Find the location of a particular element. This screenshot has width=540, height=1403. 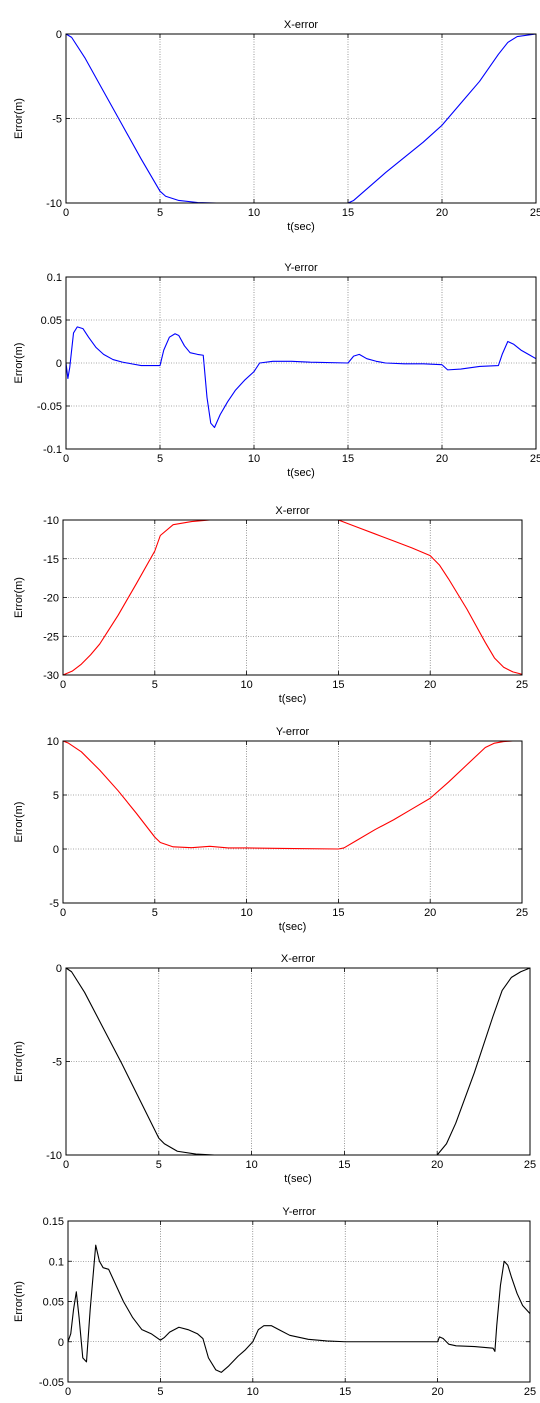

y-tick-label: -20 is located at coordinates (51, 599).